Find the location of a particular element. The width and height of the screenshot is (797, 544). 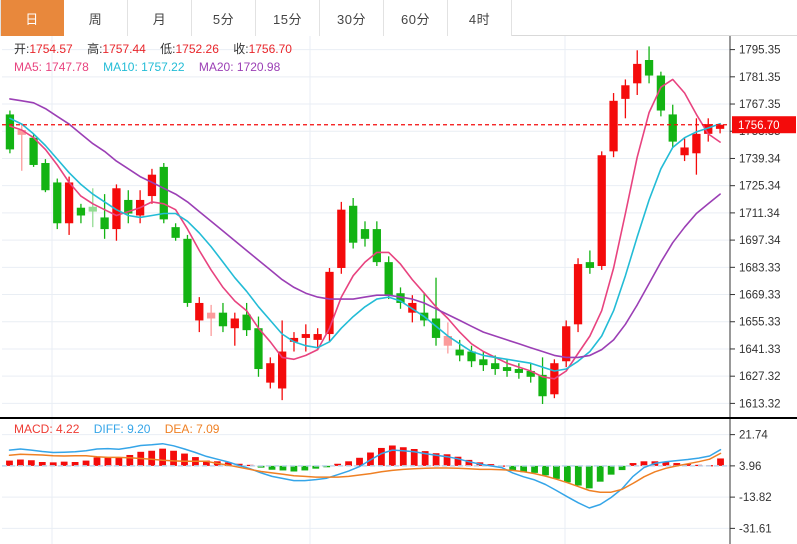

axis-tick-label: 1711.34 is located at coordinates (759, 214).